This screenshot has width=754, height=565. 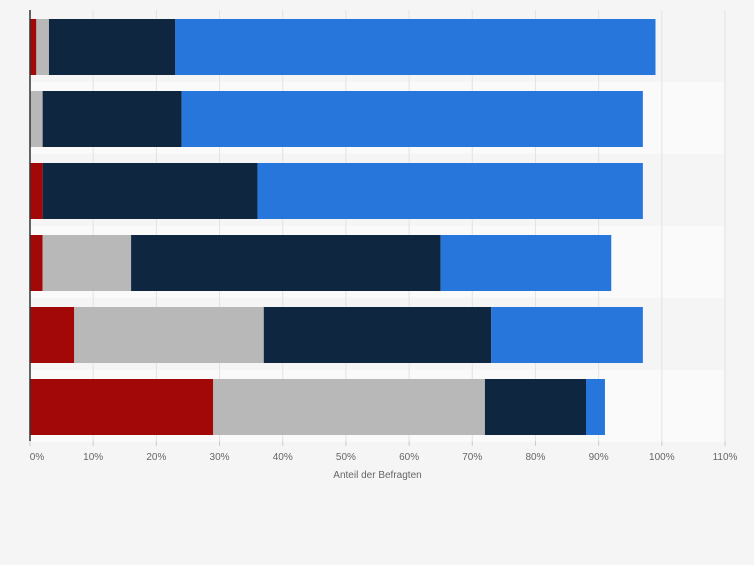 I want to click on x-tick-label: 70%, so click(x=472, y=457).